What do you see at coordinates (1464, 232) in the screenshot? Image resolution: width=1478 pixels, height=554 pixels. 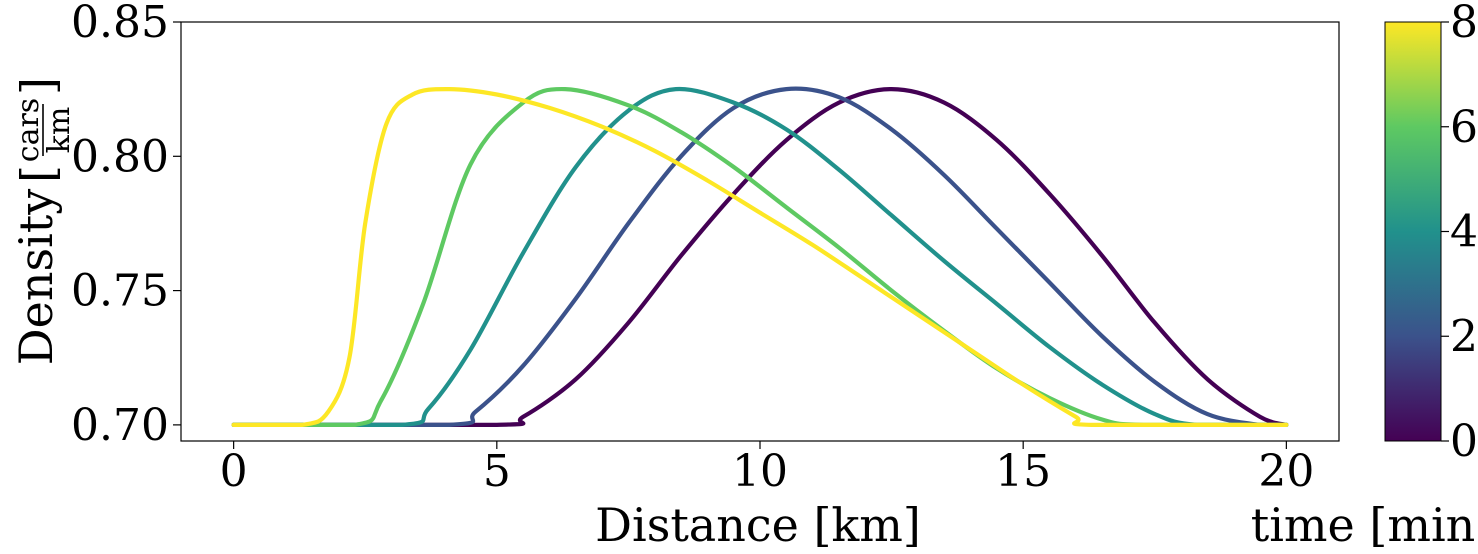 I see `colorbar-tick-label: 4` at bounding box center [1464, 232].